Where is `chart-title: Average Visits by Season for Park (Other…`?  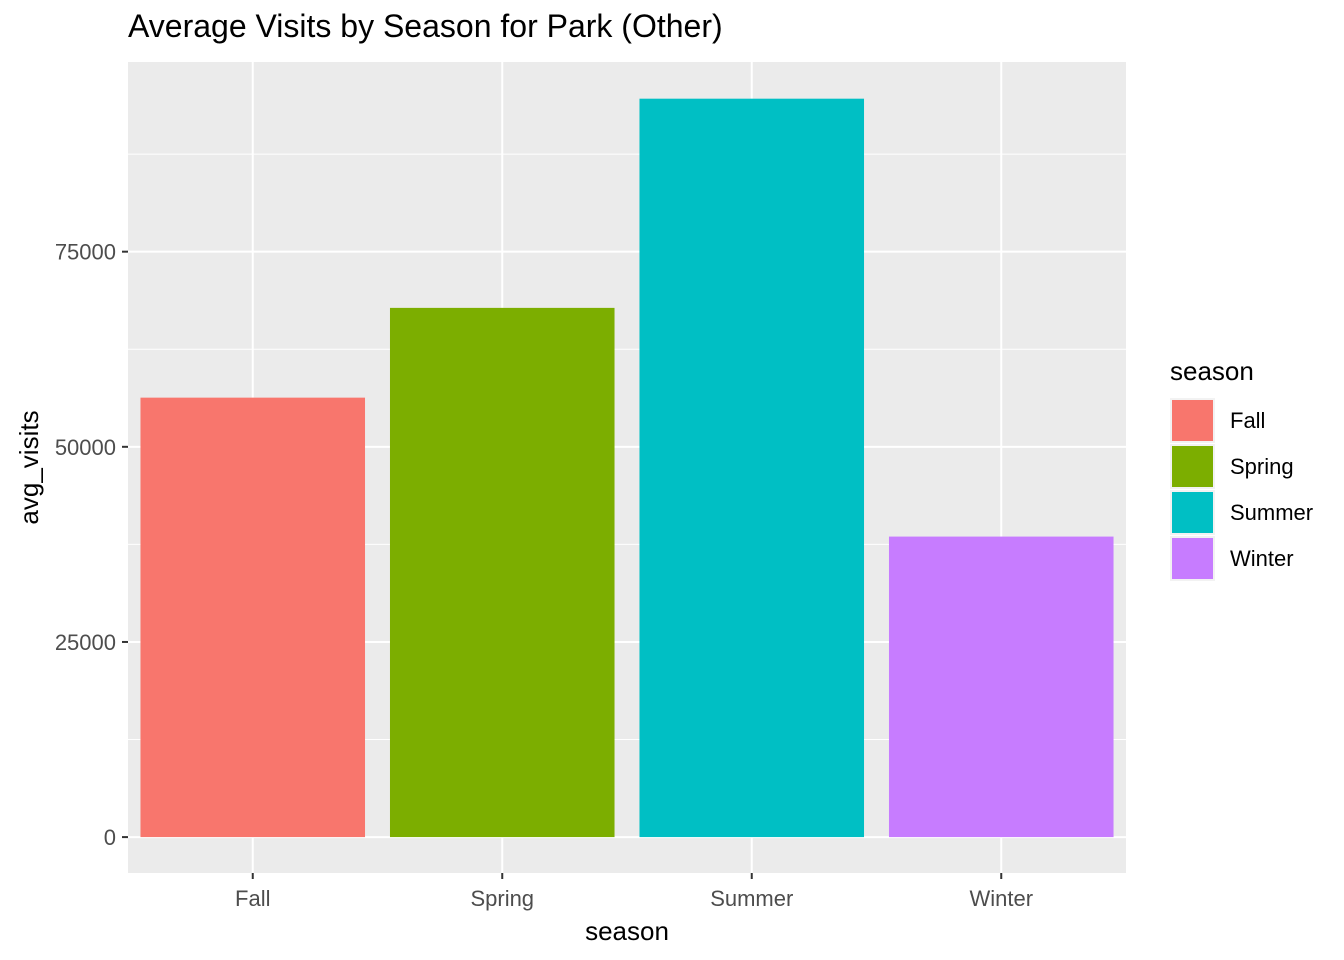 chart-title: Average Visits by Season for Park (Other… is located at coordinates (425, 26).